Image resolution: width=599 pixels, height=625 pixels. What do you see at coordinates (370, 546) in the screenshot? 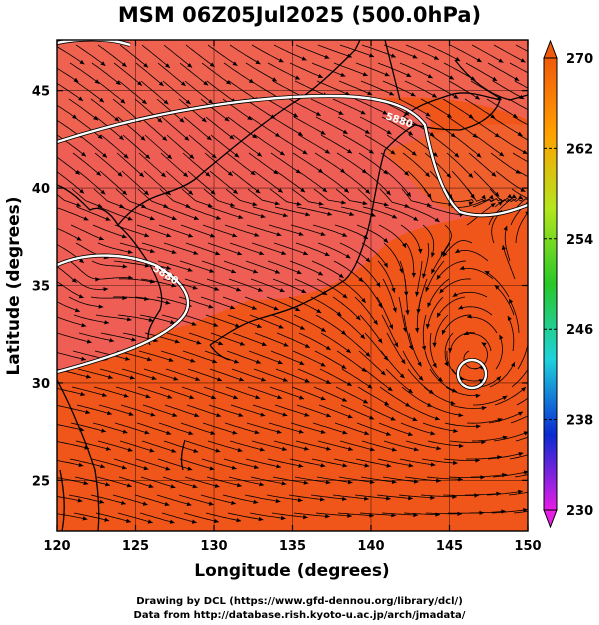
I see `x-tick-label: 140` at bounding box center [370, 546].